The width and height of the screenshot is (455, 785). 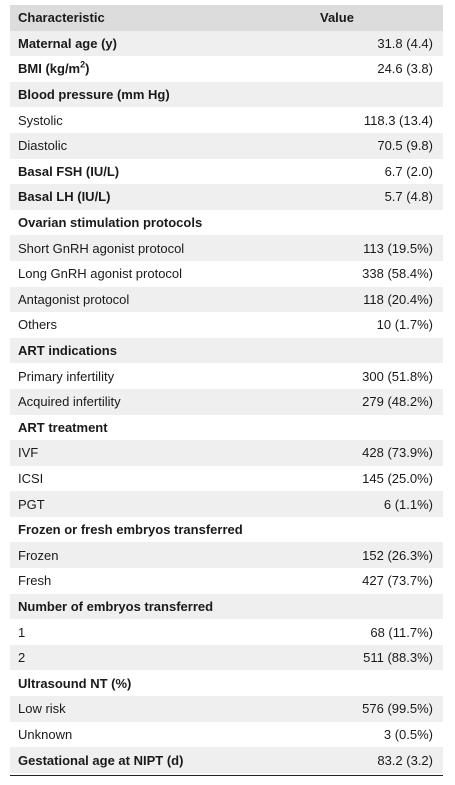 What do you see at coordinates (45, 734) in the screenshot?
I see `row-label-text: Unknown` at bounding box center [45, 734].